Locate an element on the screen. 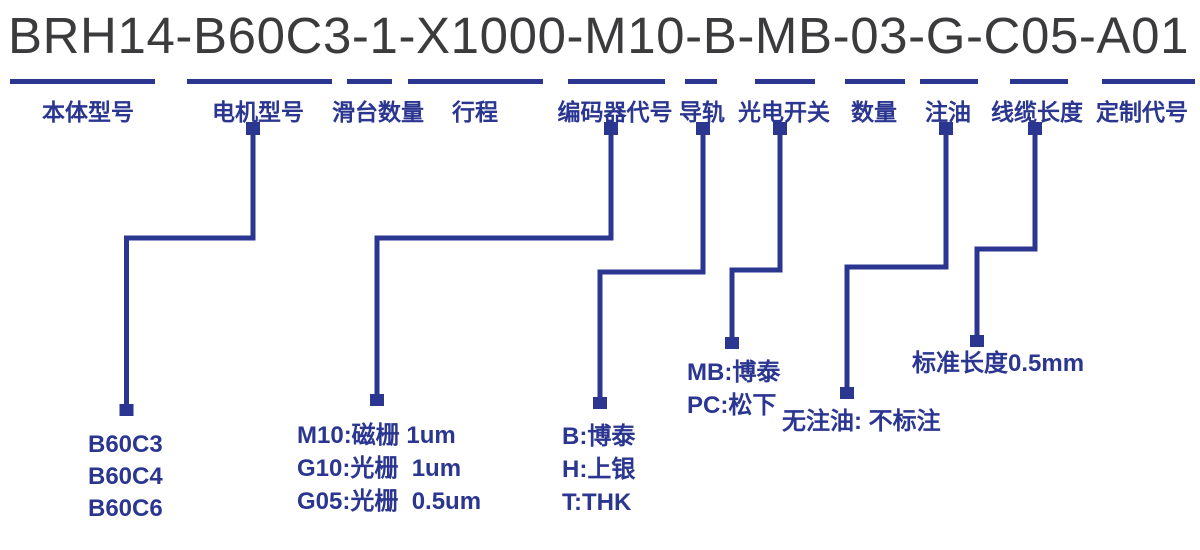  label-slider-count: 滑台数量 is located at coordinates (378, 112).